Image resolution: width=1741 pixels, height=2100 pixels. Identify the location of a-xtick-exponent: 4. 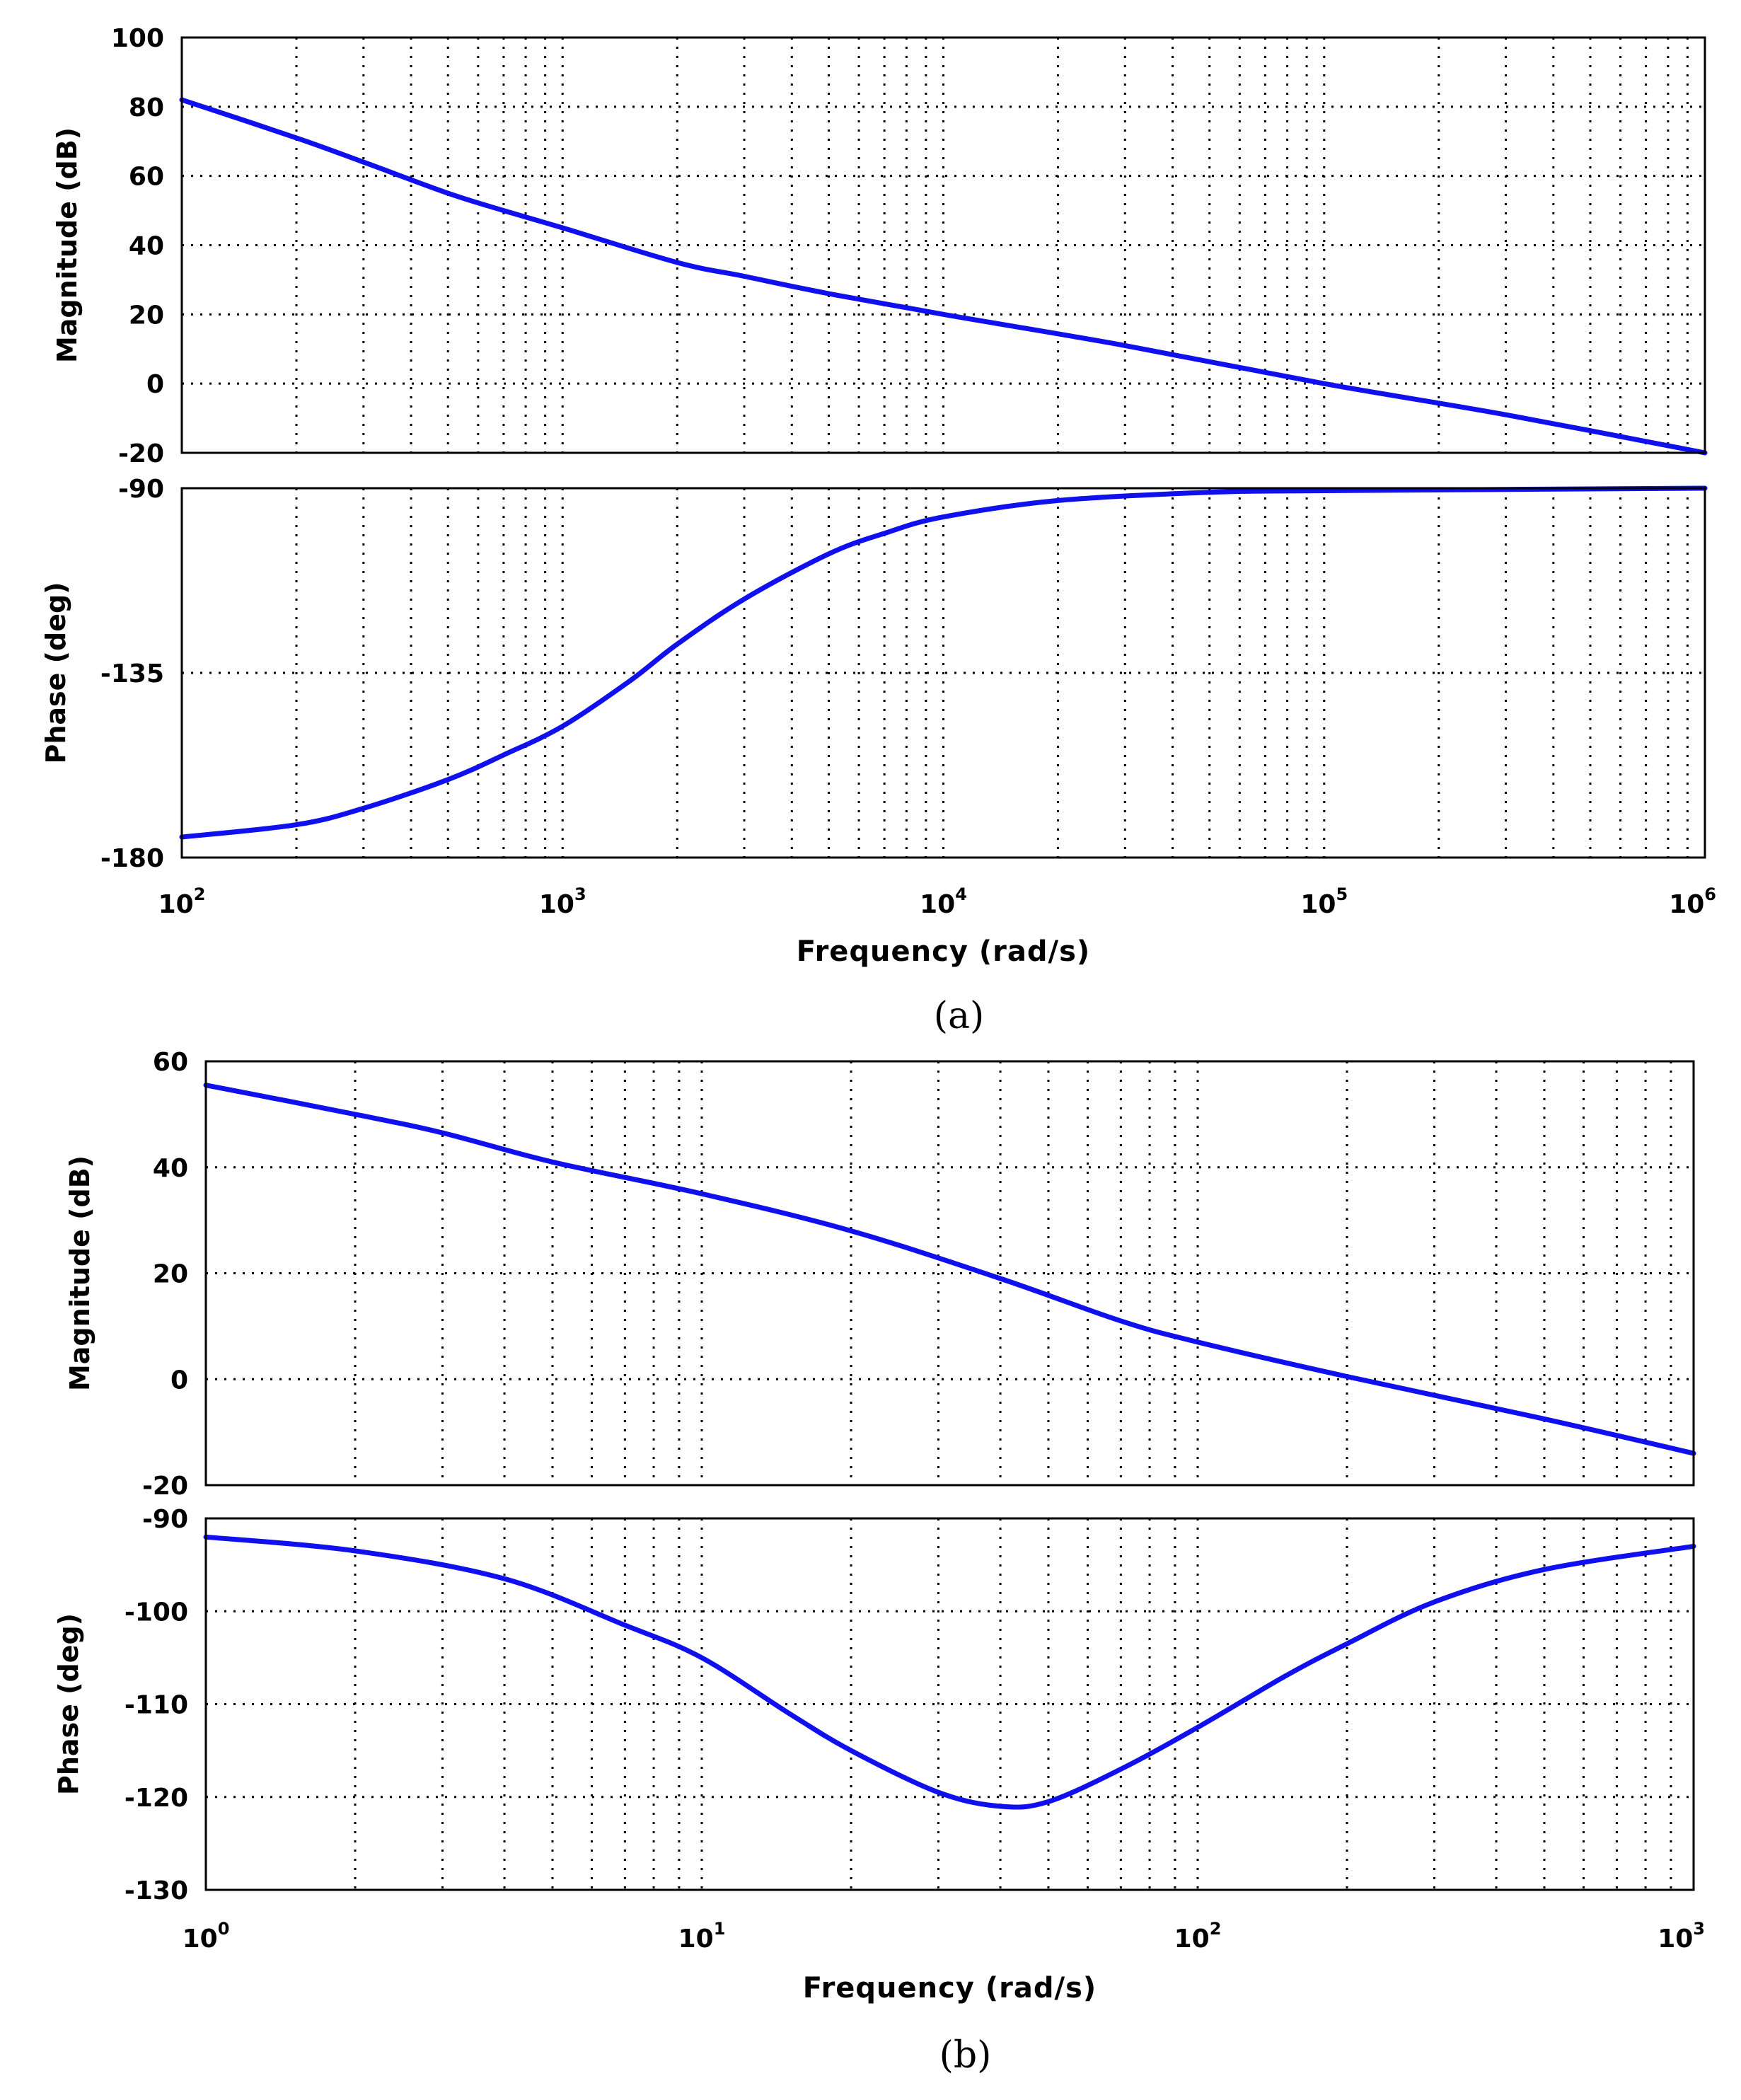
(961, 894).